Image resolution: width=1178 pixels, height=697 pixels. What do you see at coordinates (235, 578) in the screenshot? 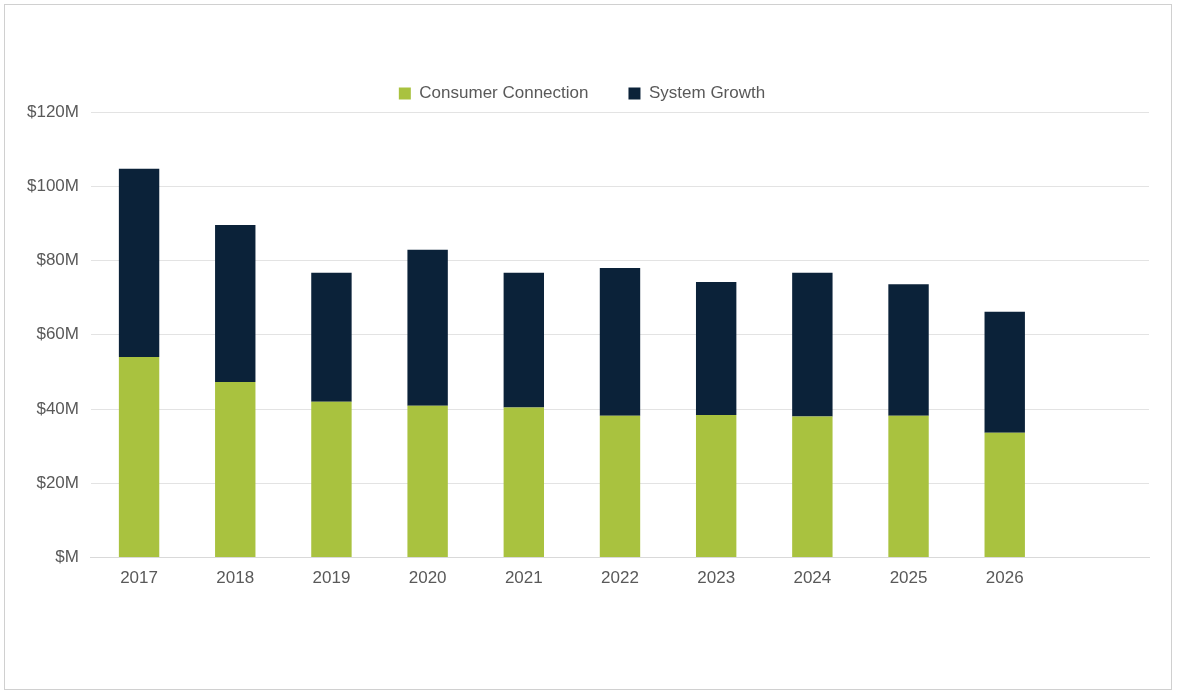
I see `x-tick-label: 2018` at bounding box center [235, 578].